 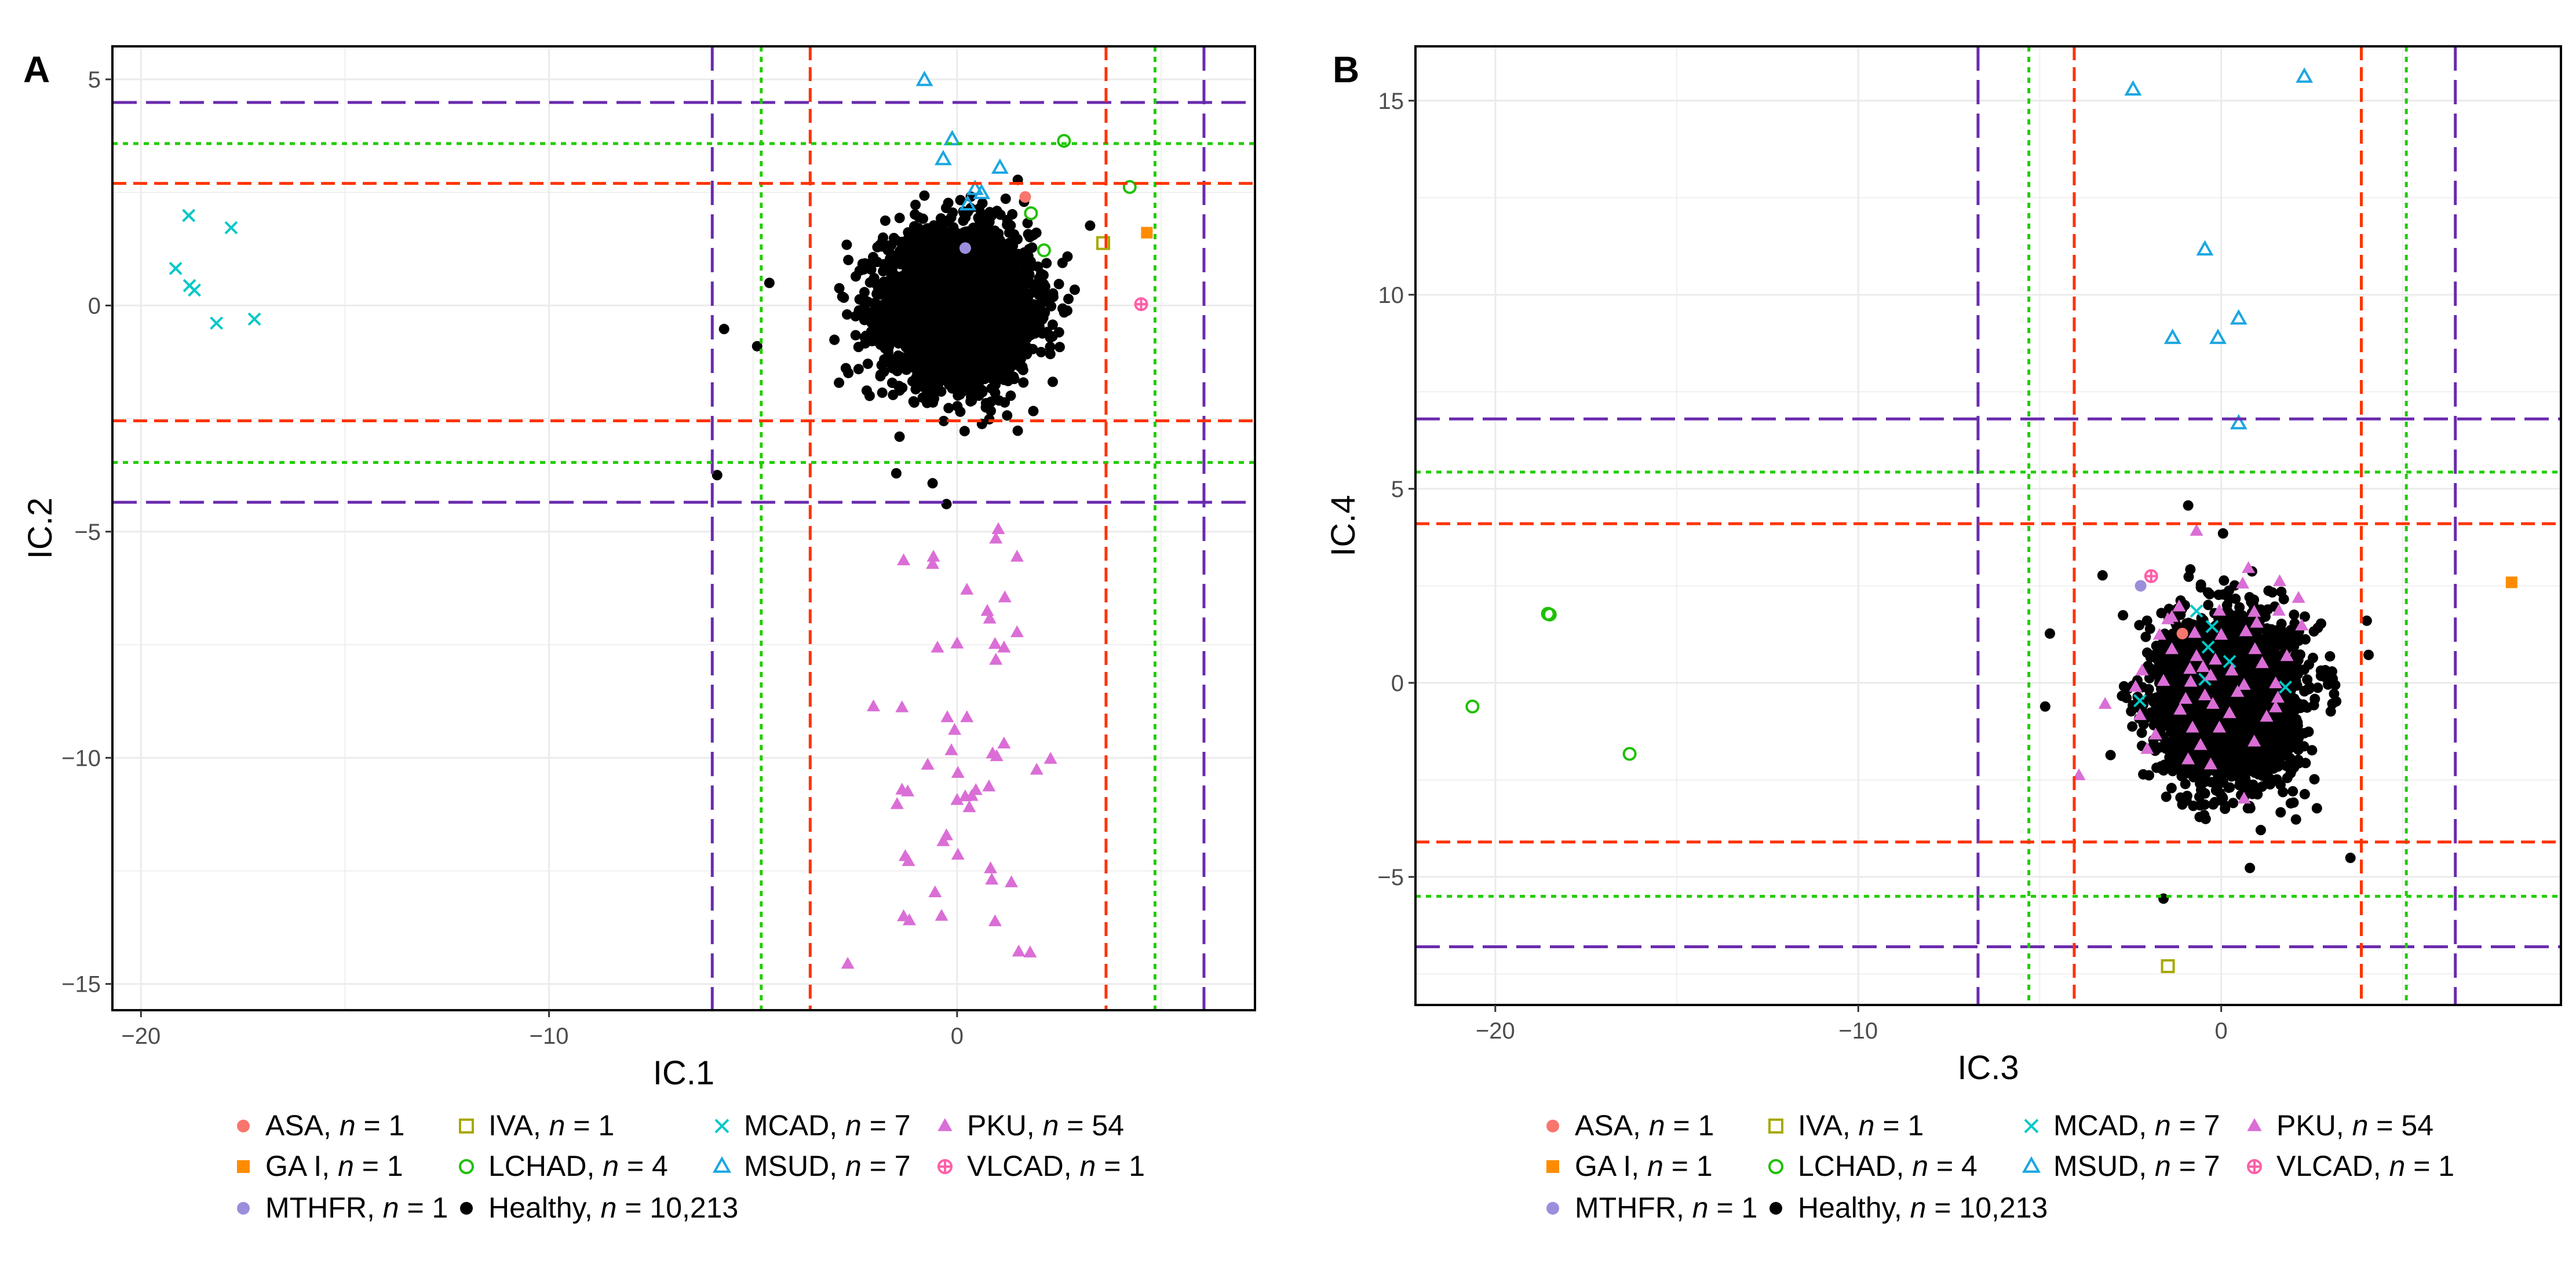 What do you see at coordinates (1045, 1126) in the screenshot?
I see `legend-label: PKU, n = 54` at bounding box center [1045, 1126].